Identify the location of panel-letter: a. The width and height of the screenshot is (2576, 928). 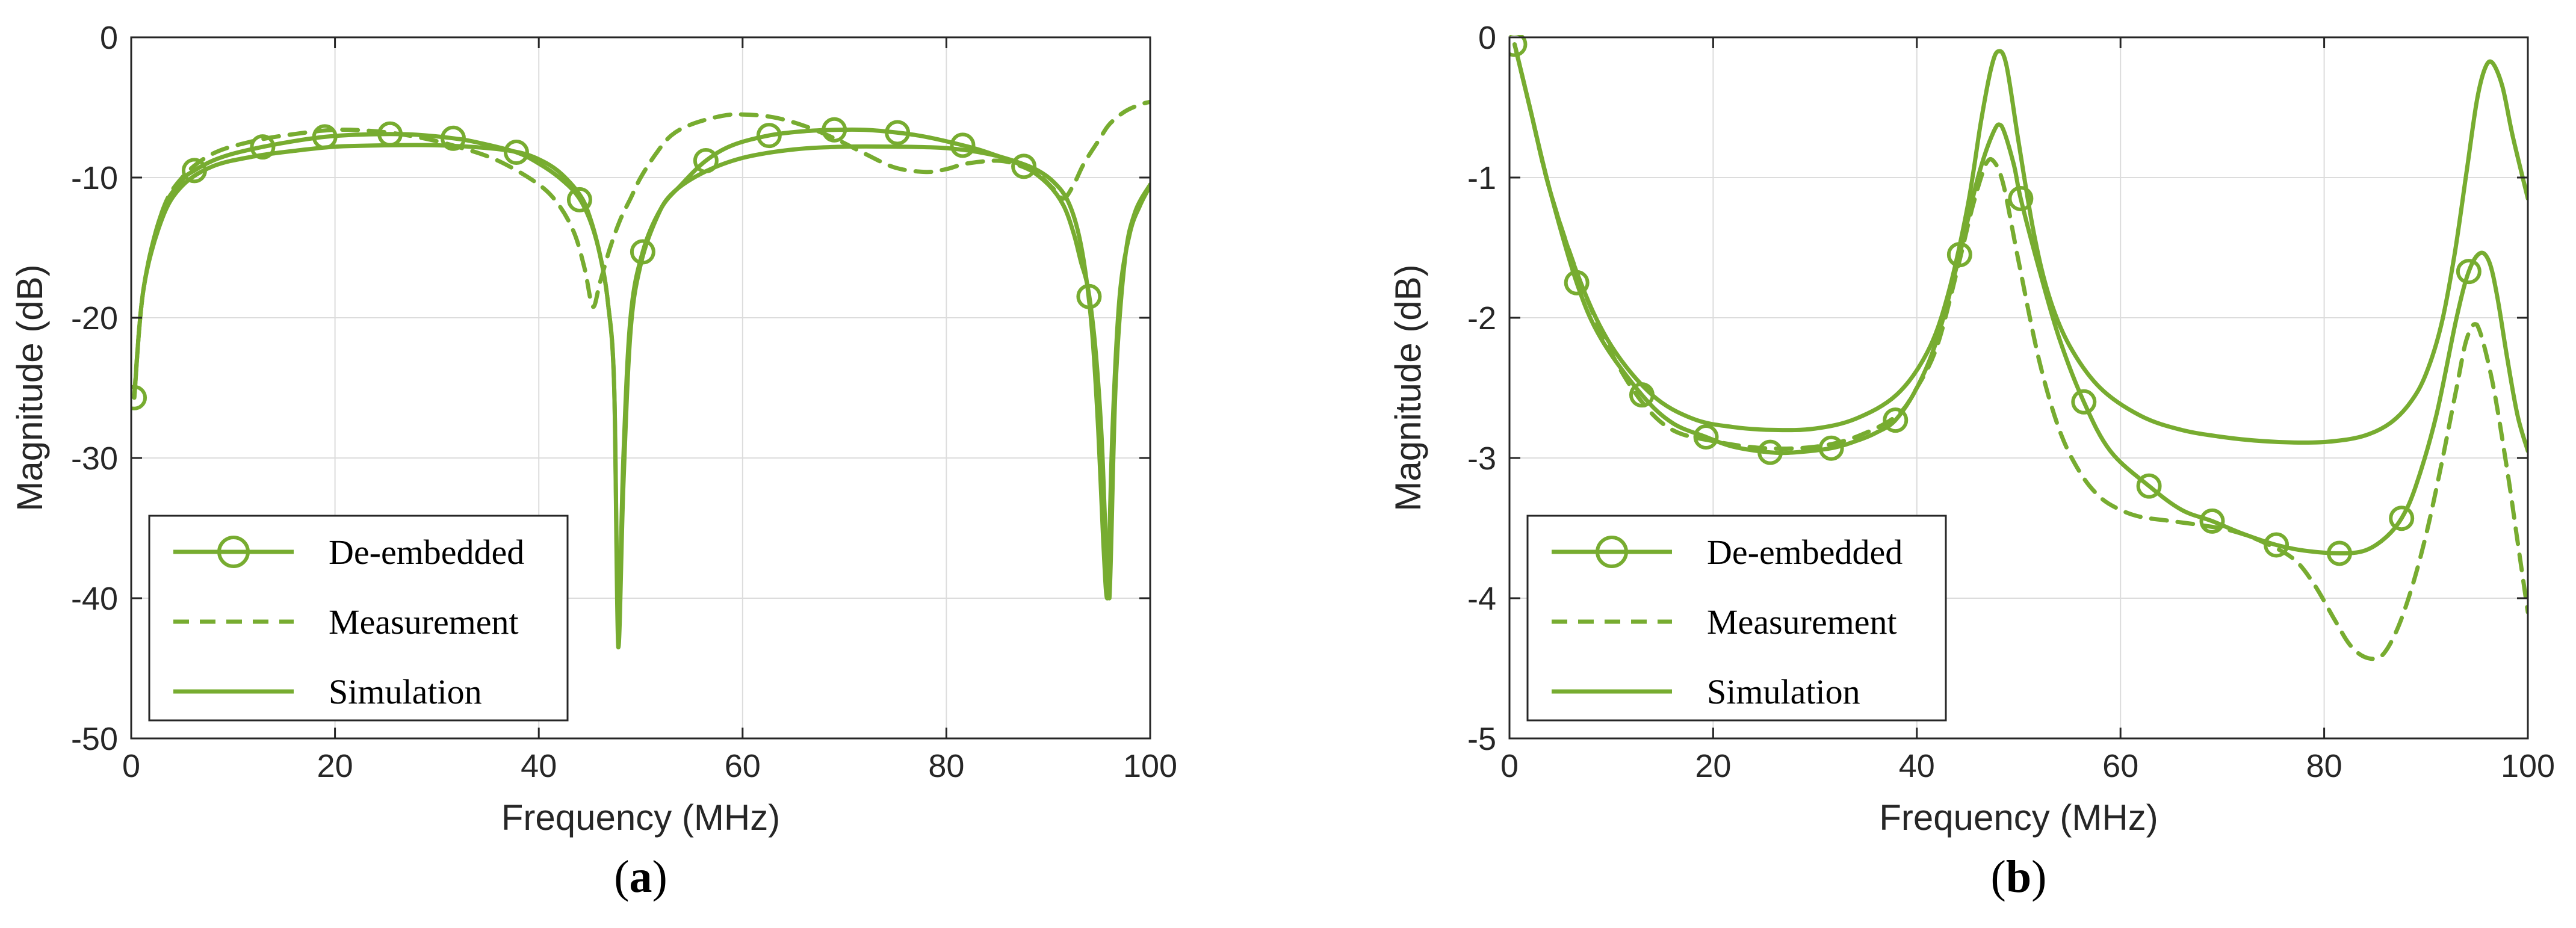
(641, 877).